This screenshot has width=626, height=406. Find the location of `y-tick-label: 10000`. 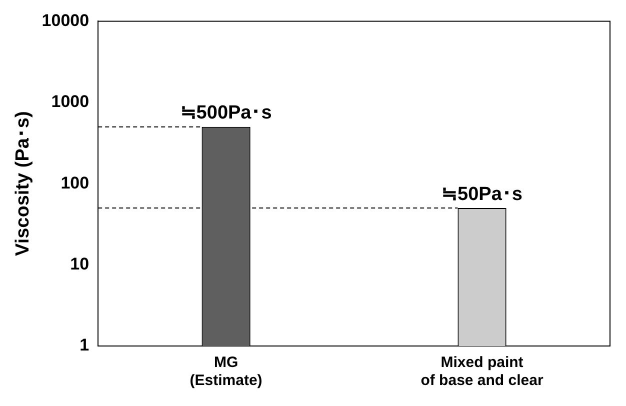

y-tick-label: 10000 is located at coordinates (66, 20).